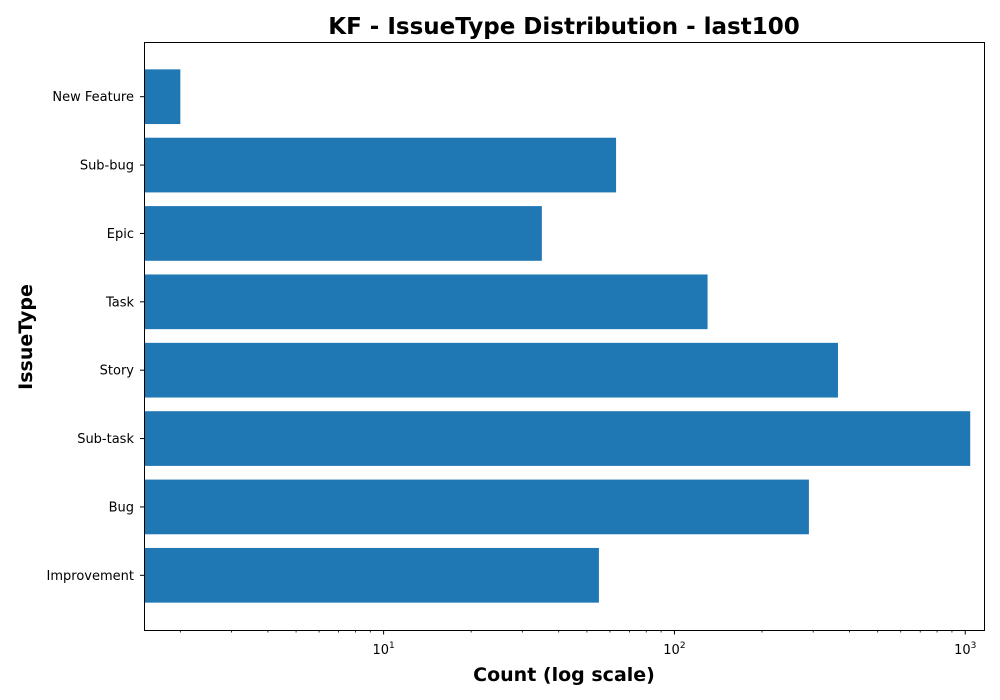  I want to click on bar-new-feature, so click(162, 97).